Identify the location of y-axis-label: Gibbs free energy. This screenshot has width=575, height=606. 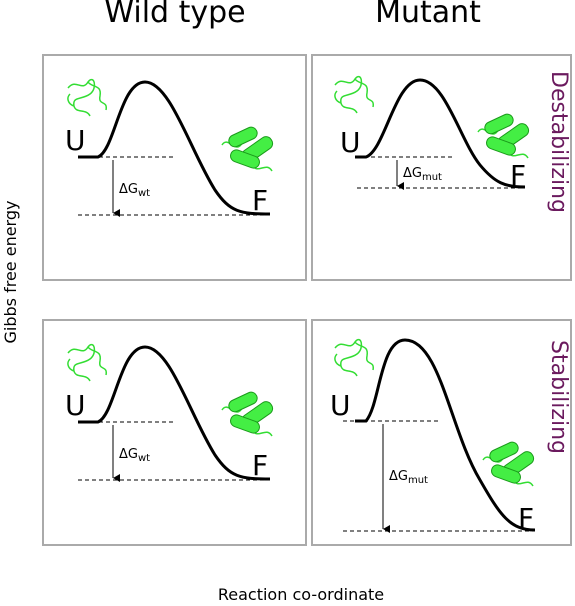
(10, 272).